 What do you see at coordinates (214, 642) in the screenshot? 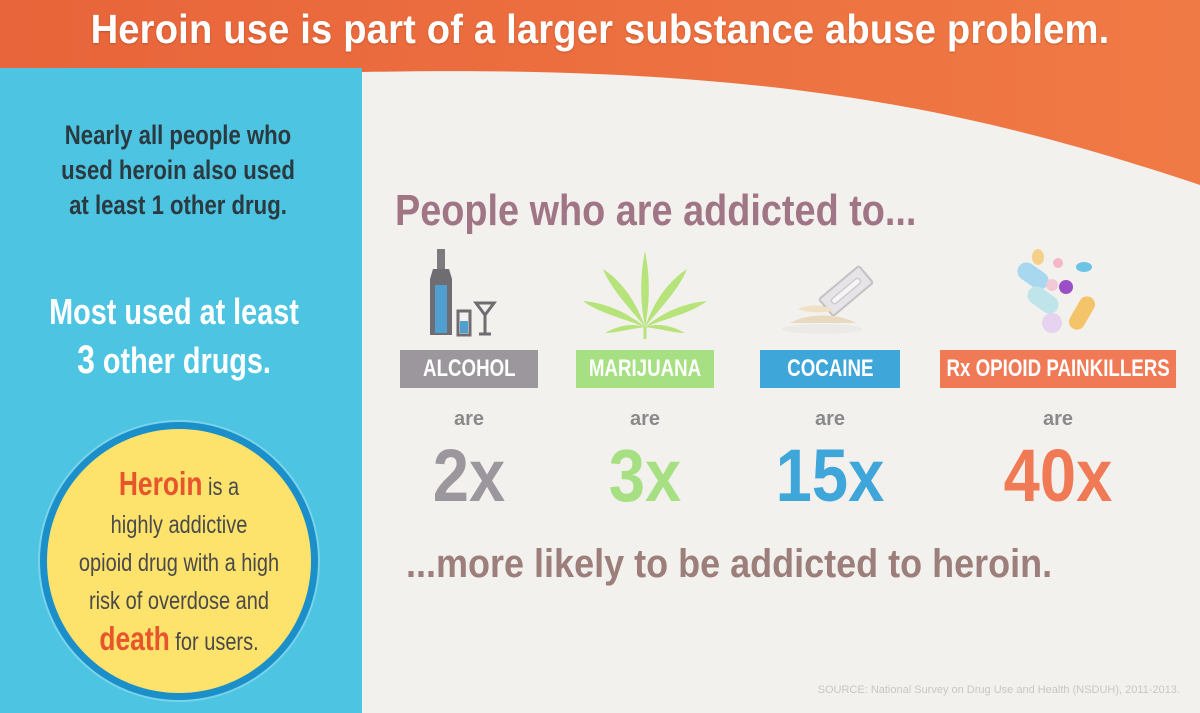
I see `callout-fragment: for users.` at bounding box center [214, 642].